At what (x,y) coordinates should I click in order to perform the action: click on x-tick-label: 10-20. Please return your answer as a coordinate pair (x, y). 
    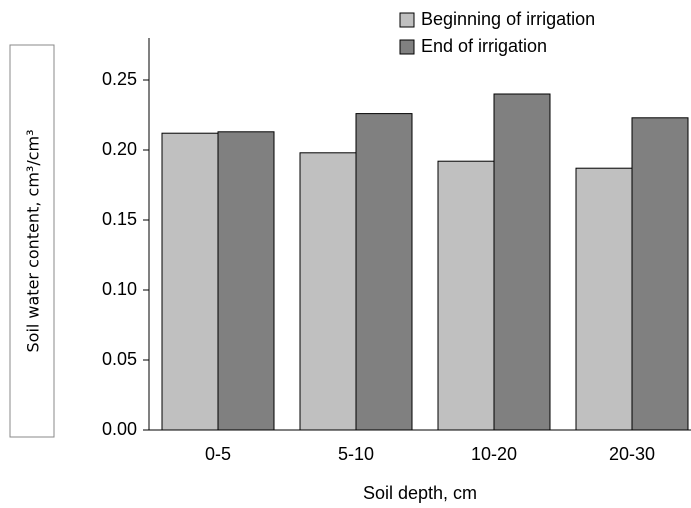
    Looking at the image, I should click on (494, 454).